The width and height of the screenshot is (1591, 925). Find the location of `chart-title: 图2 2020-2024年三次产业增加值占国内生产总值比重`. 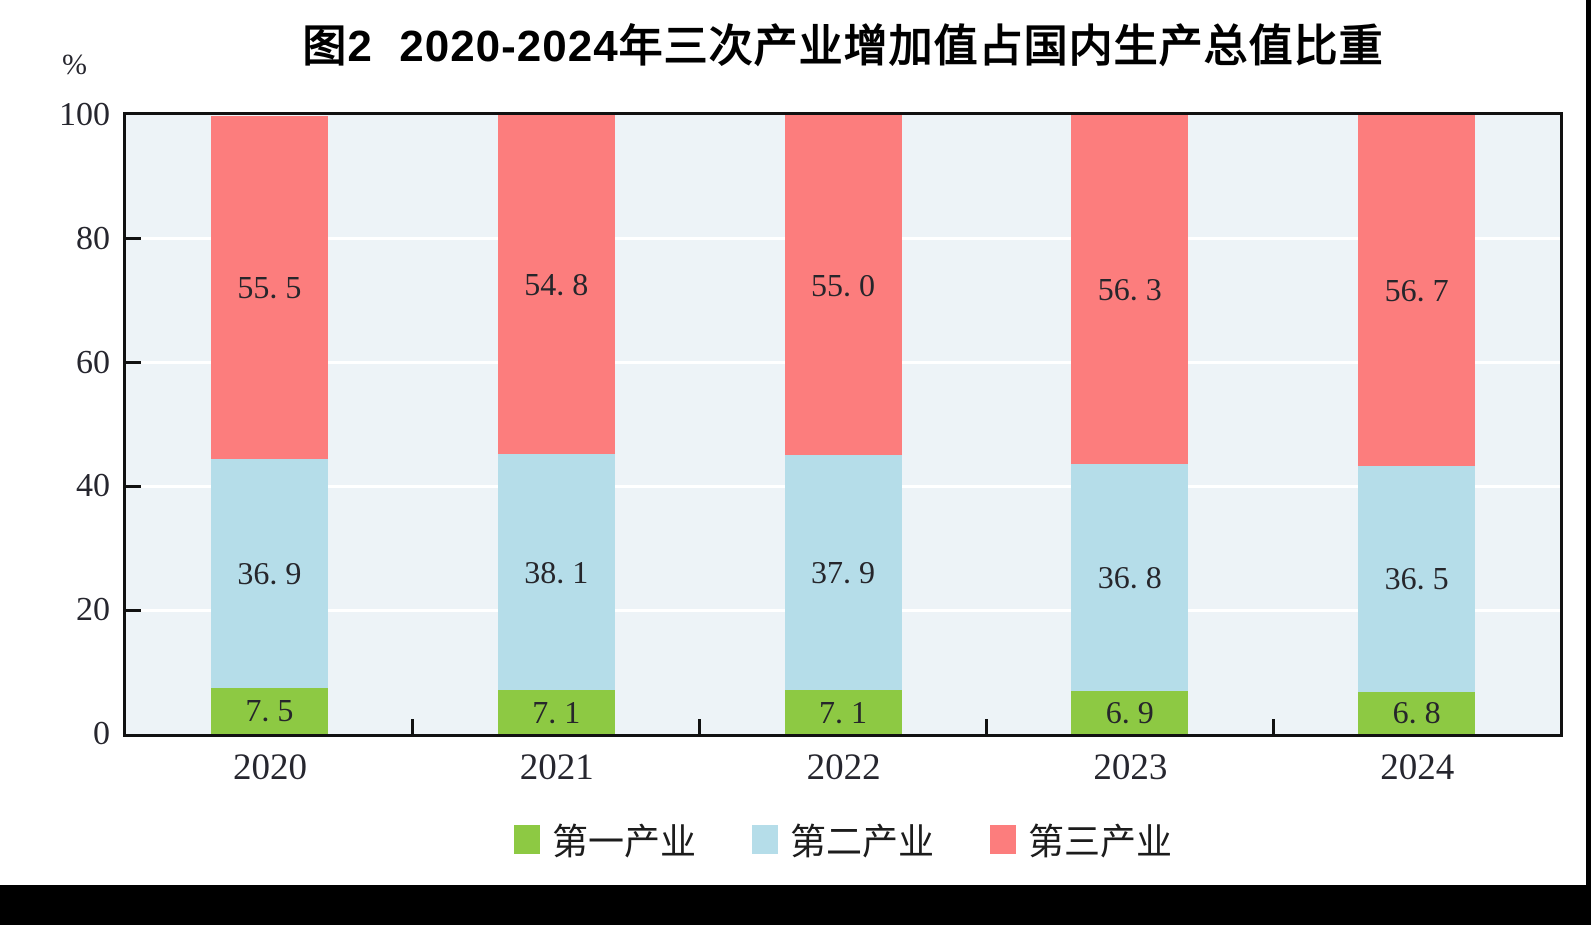

chart-title: 图2 2020-2024年三次产业增加值占国内生产总值比重 is located at coordinates (843, 46).